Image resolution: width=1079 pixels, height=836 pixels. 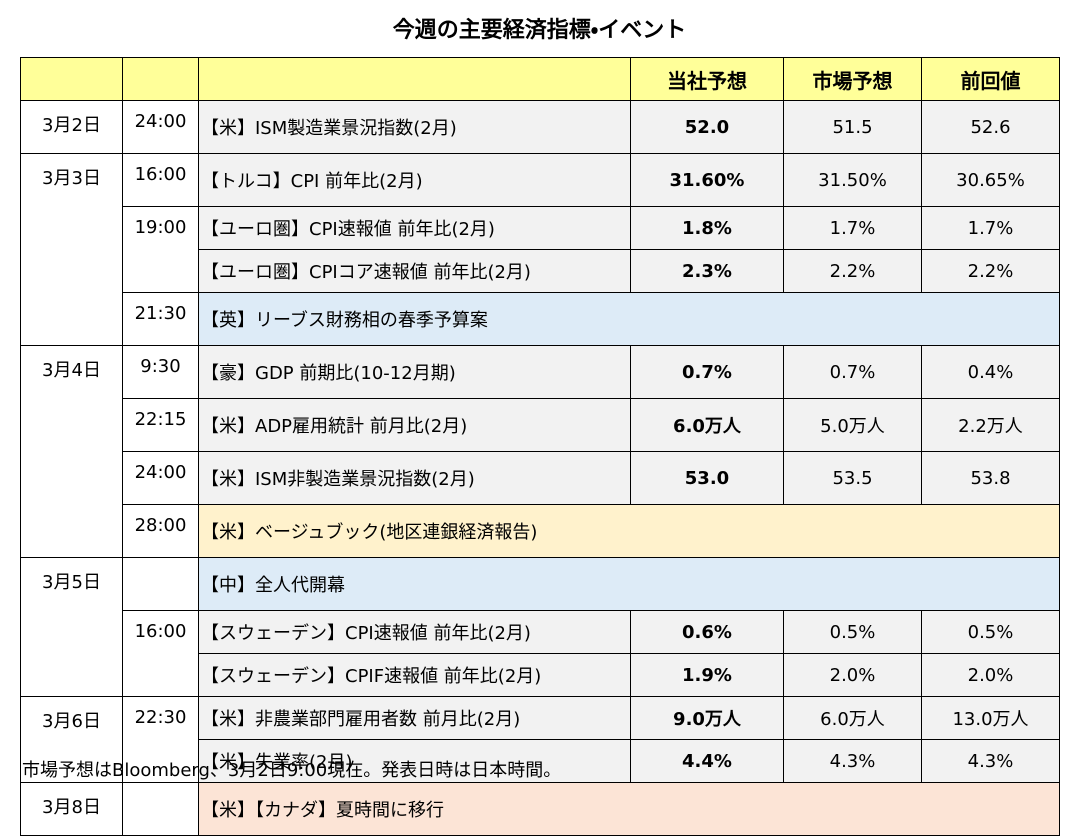 What do you see at coordinates (71, 739) in the screenshot?
I see `date-cell: 3月6日` at bounding box center [71, 739].